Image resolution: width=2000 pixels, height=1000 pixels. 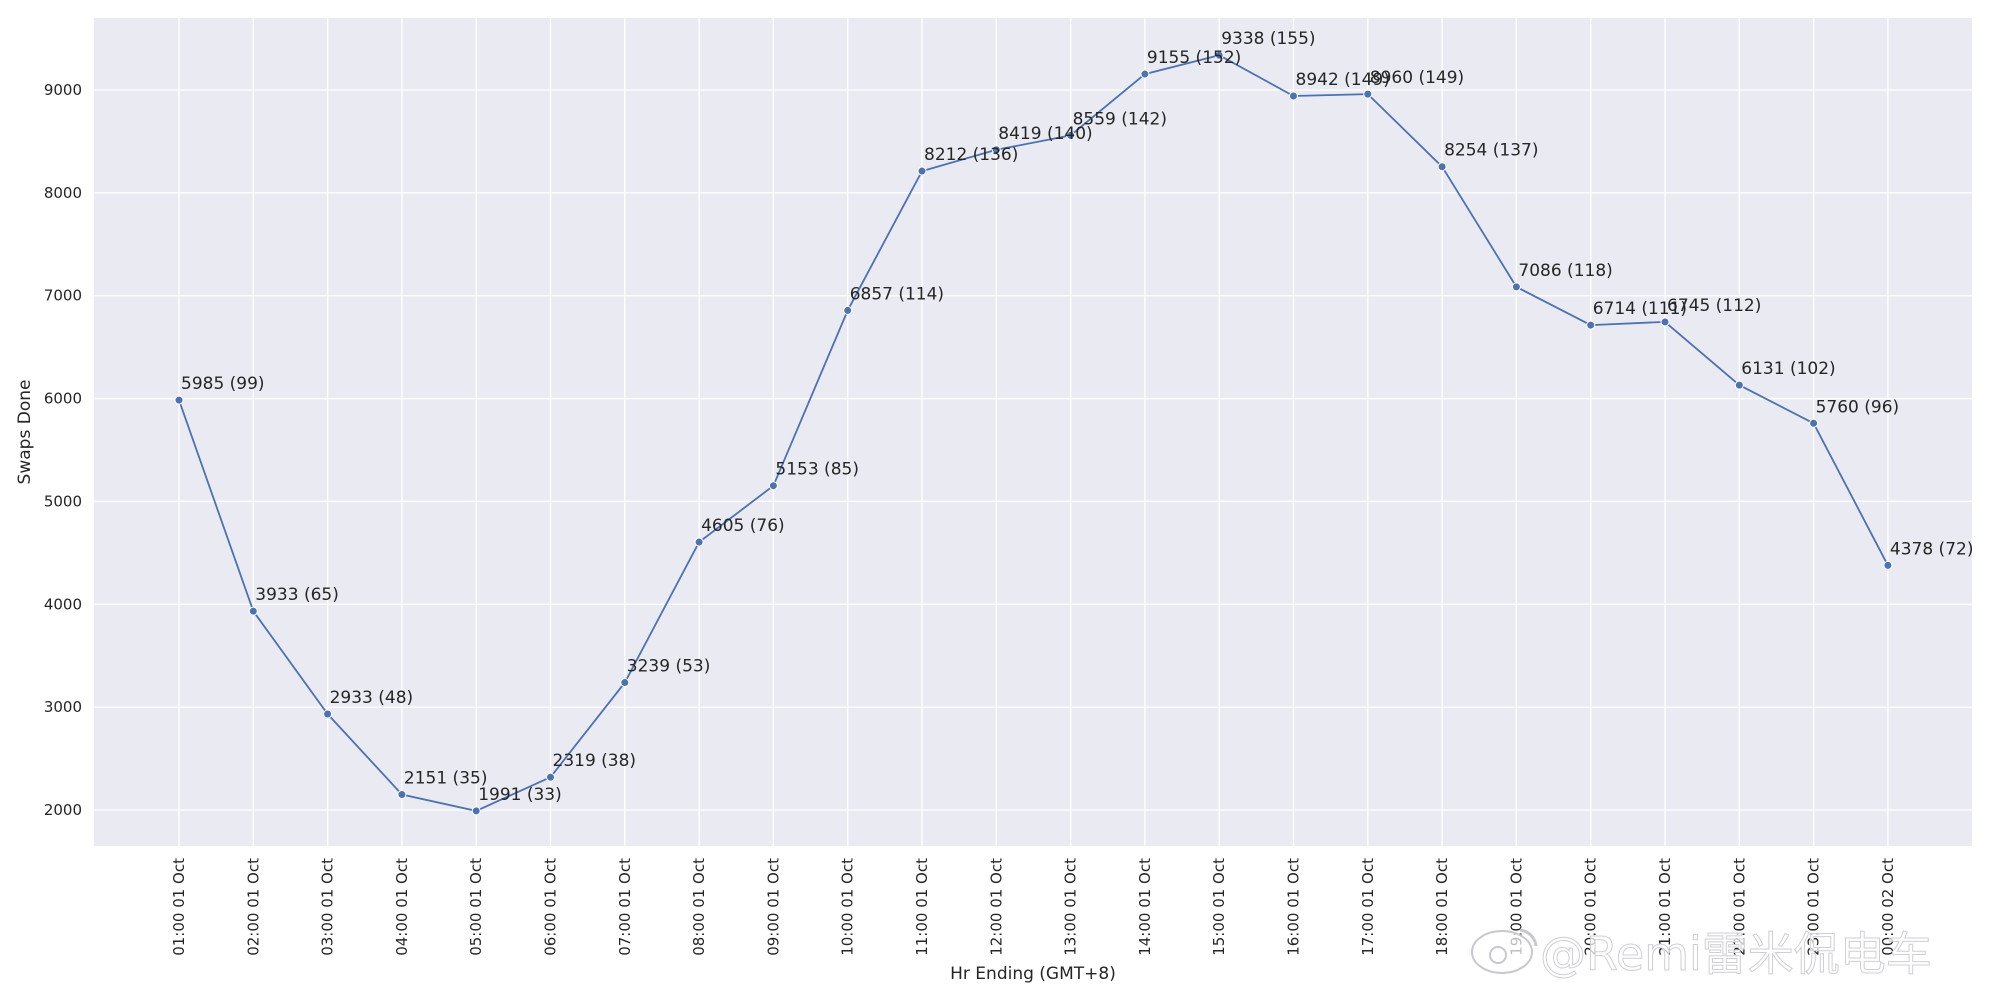 I want to click on y-tick-label: 3000, so click(x=63, y=707).